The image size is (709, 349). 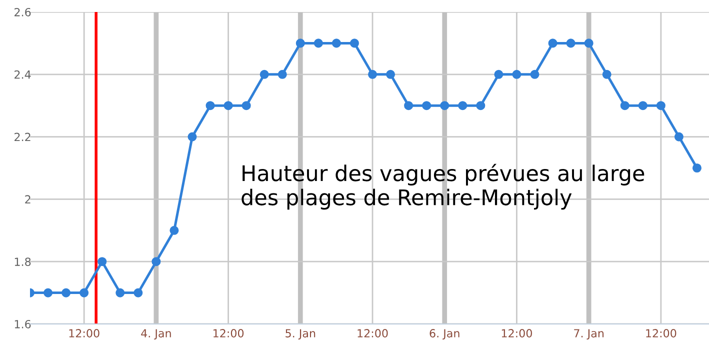 What do you see at coordinates (22, 324) in the screenshot?
I see `y-tick-label: 1.6` at bounding box center [22, 324].